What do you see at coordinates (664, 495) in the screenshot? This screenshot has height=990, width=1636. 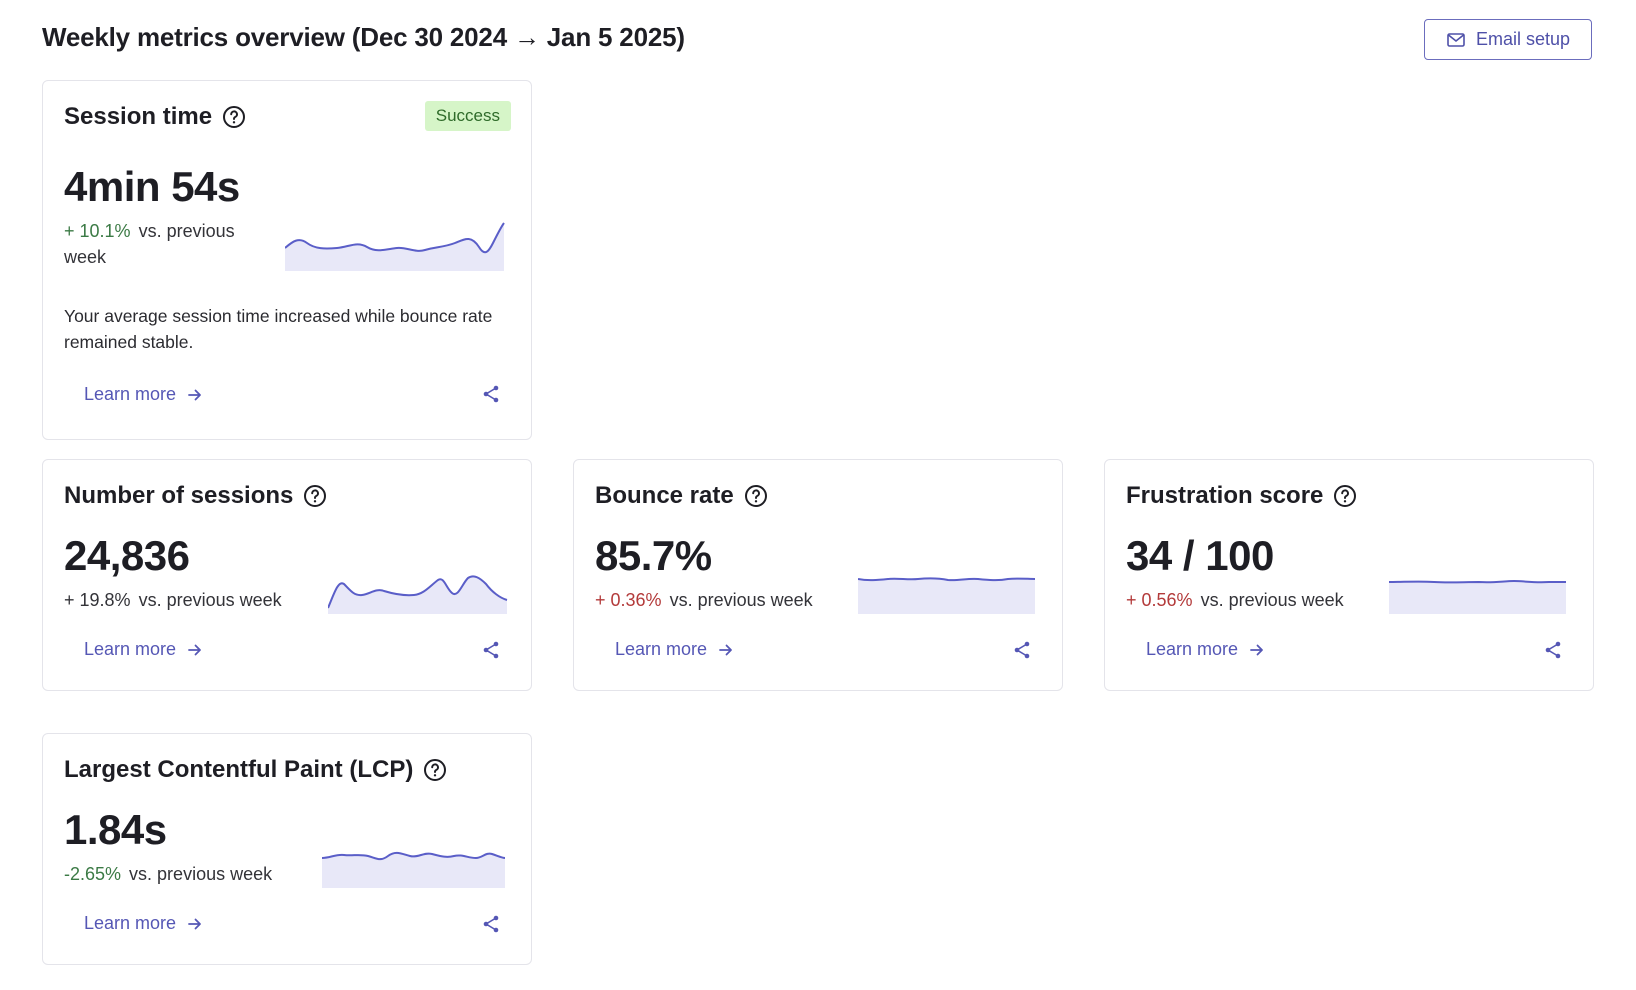 I see `card-title-text: Bounce rate` at bounding box center [664, 495].